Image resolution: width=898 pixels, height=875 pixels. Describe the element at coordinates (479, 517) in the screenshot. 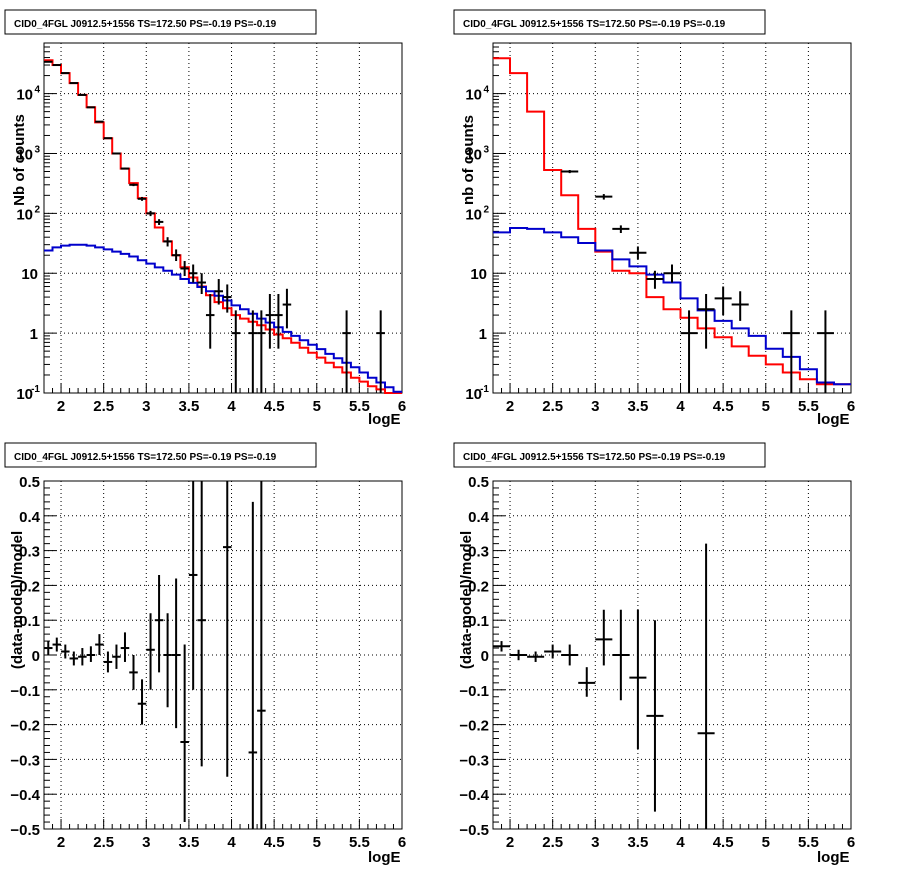

I see `y-tick-label: 0.4` at that location.